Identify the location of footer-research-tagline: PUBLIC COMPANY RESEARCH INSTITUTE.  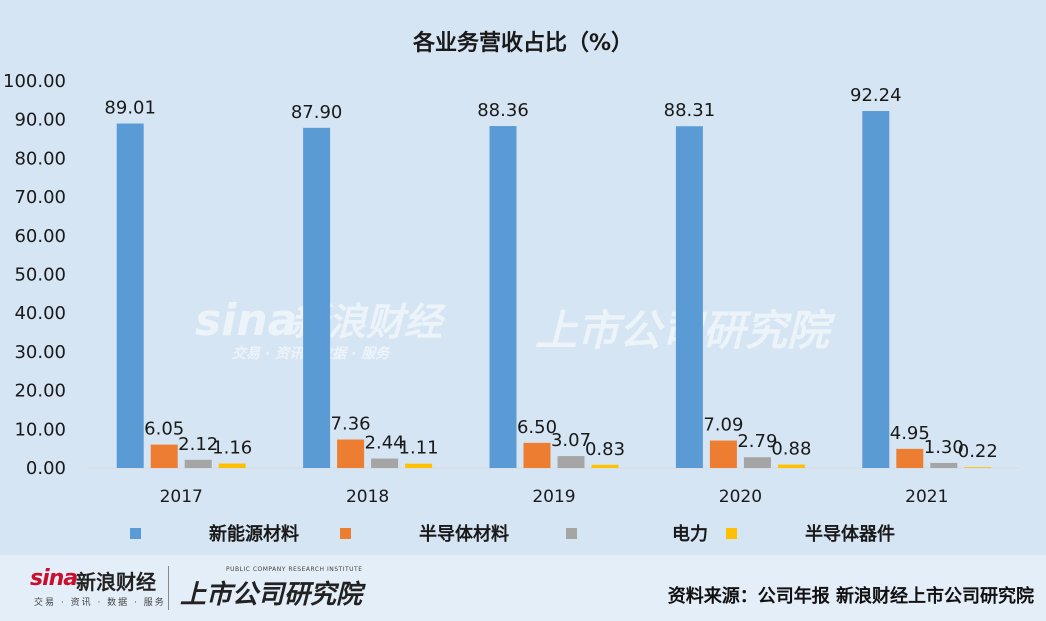
(294, 569).